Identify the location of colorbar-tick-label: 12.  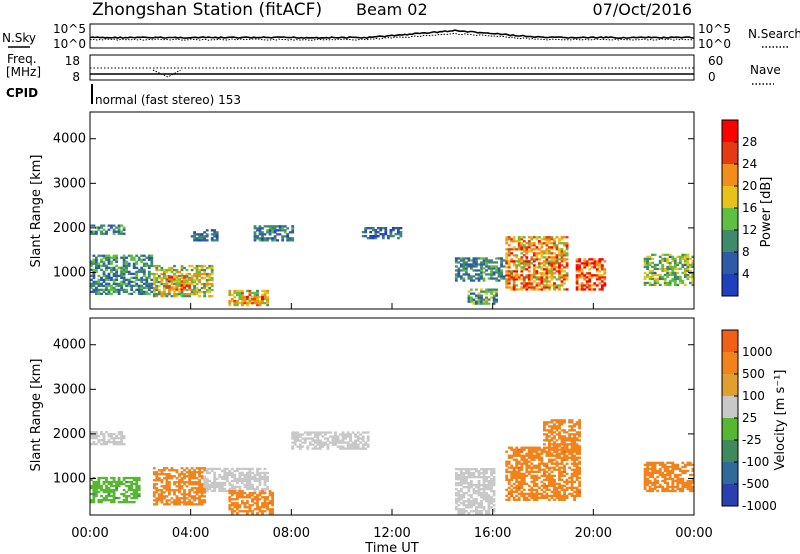
(749, 230).